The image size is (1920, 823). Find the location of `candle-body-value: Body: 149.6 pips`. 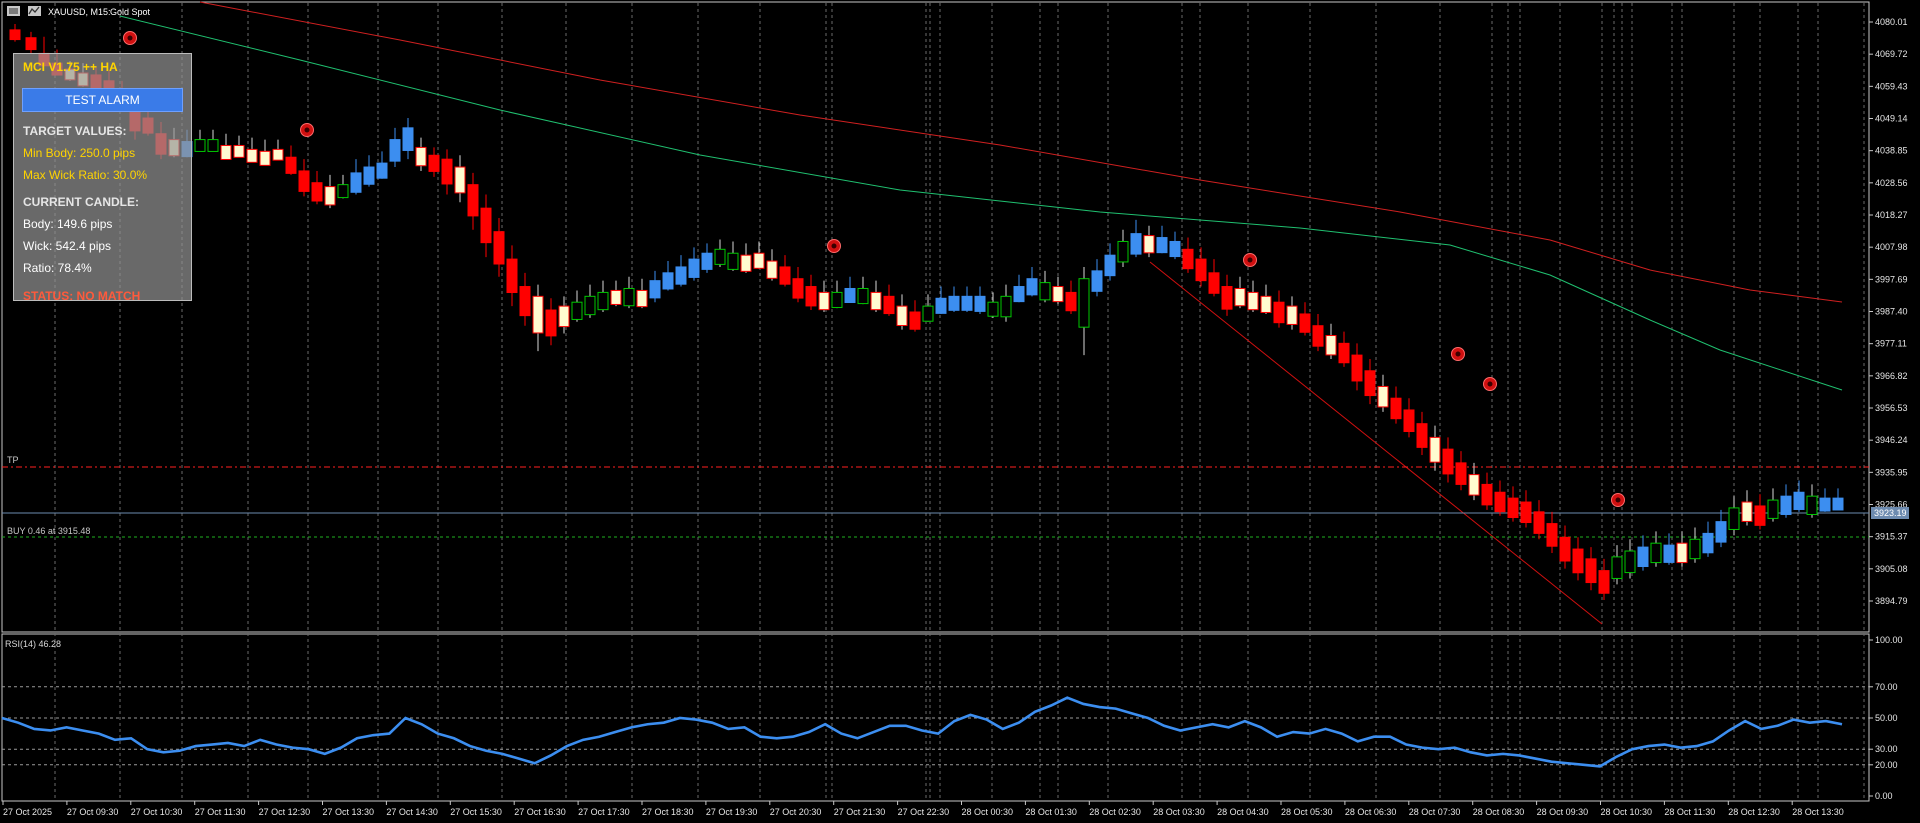

candle-body-value: Body: 149.6 pips is located at coordinates (68, 224).